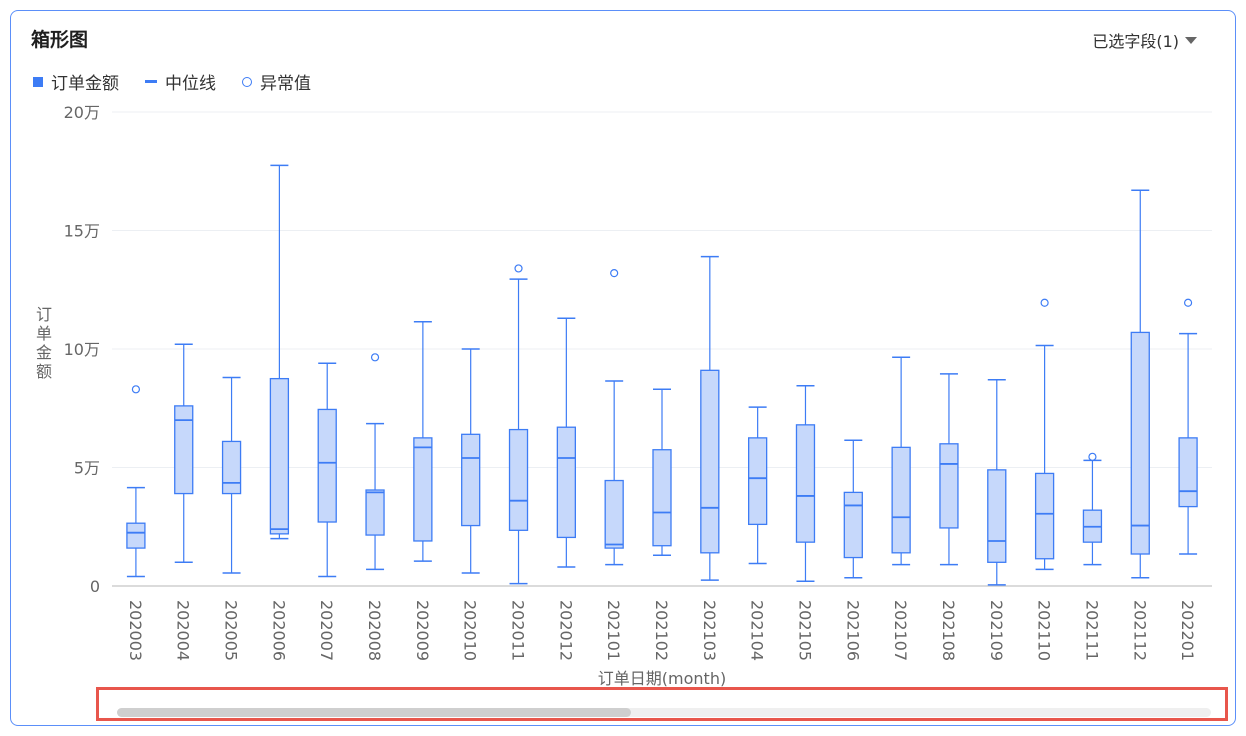 The width and height of the screenshot is (1246, 736). What do you see at coordinates (422, 630) in the screenshot?
I see `x-tick-label: 202009` at bounding box center [422, 630].